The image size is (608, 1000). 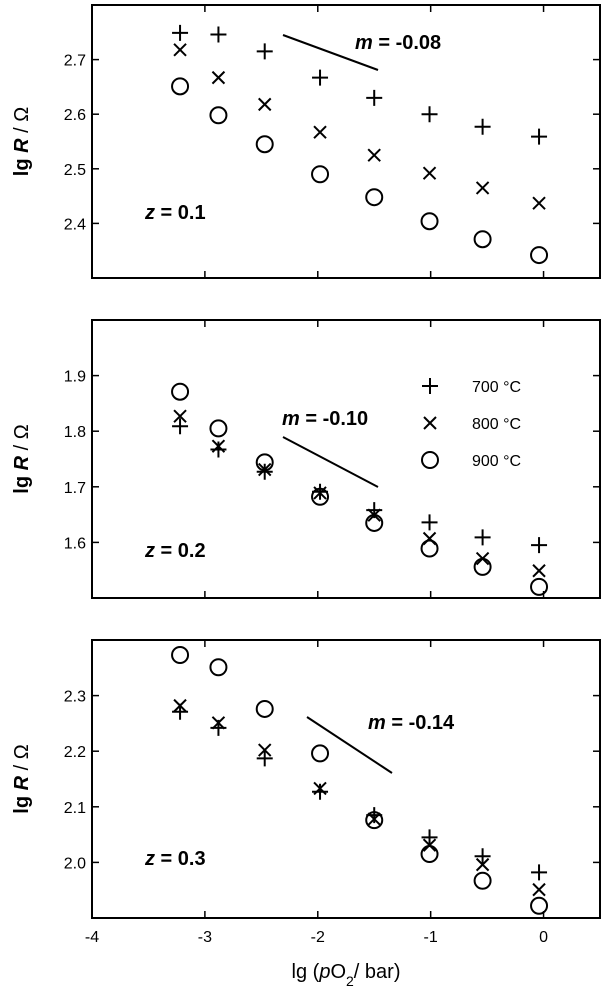 What do you see at coordinates (420, 723) in the screenshot?
I see `slope-annotation-part: = -0.14` at bounding box center [420, 723].